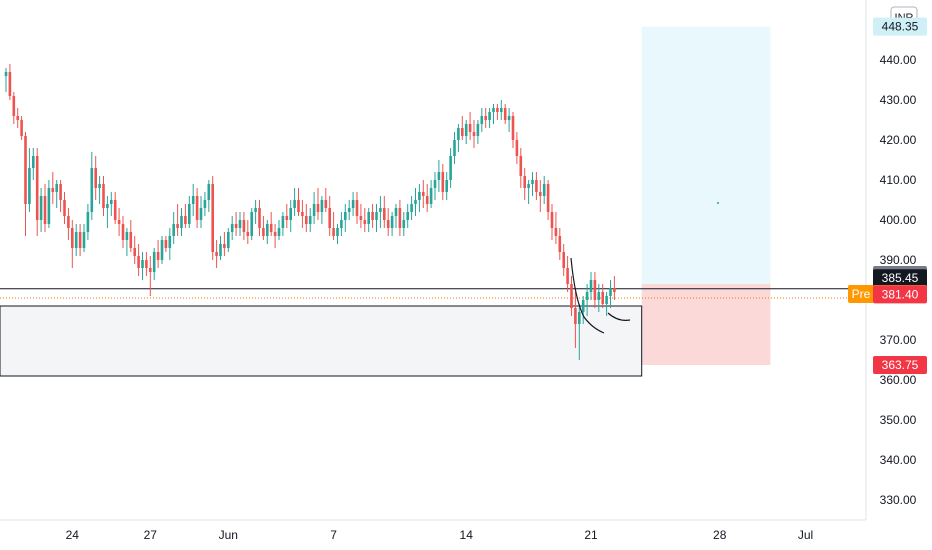 This screenshot has width=932, height=550. I want to click on y-tick-label: 390.00, so click(898, 260).